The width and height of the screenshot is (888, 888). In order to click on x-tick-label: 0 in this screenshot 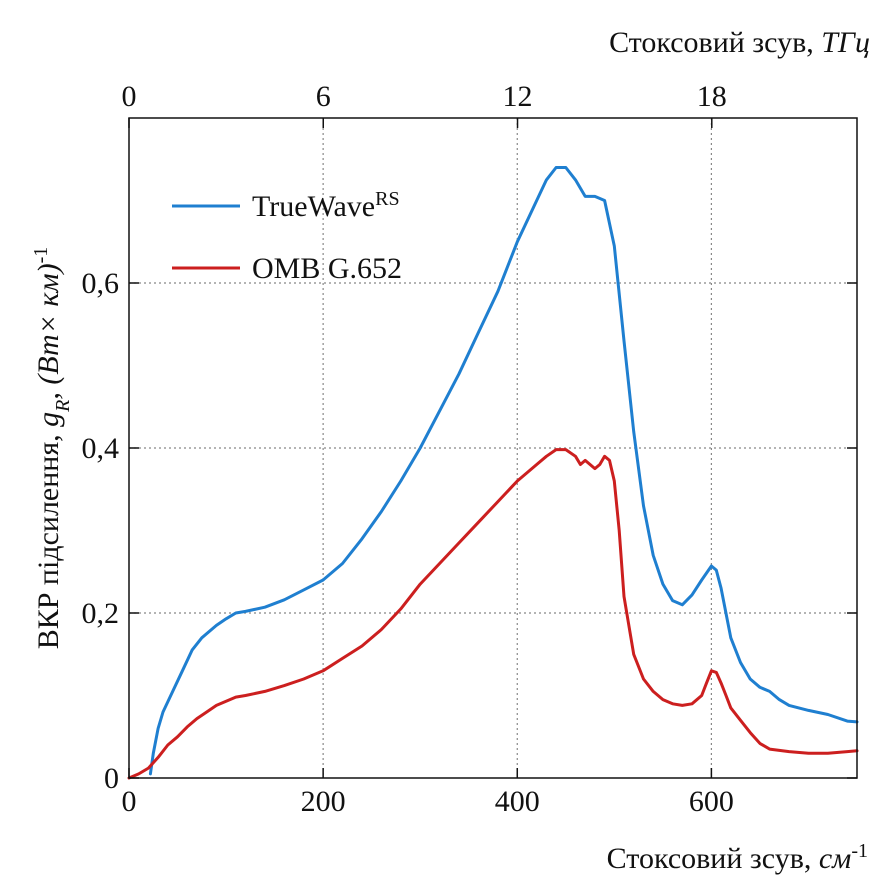, I will do `click(129, 801)`.